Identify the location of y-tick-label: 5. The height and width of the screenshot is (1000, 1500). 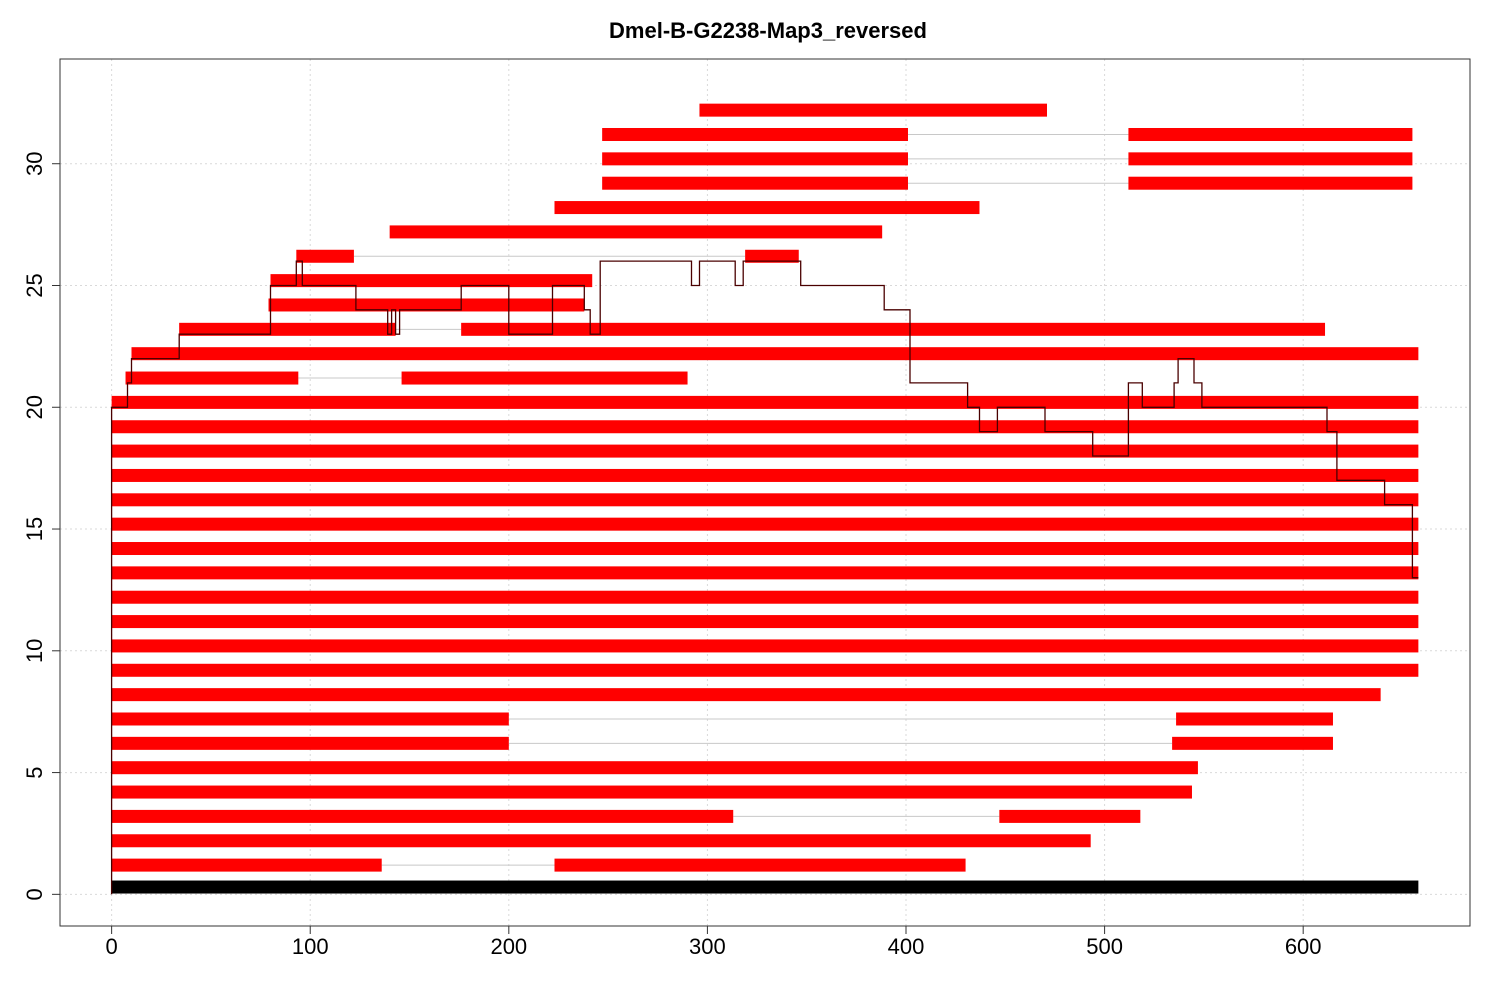
(34, 772).